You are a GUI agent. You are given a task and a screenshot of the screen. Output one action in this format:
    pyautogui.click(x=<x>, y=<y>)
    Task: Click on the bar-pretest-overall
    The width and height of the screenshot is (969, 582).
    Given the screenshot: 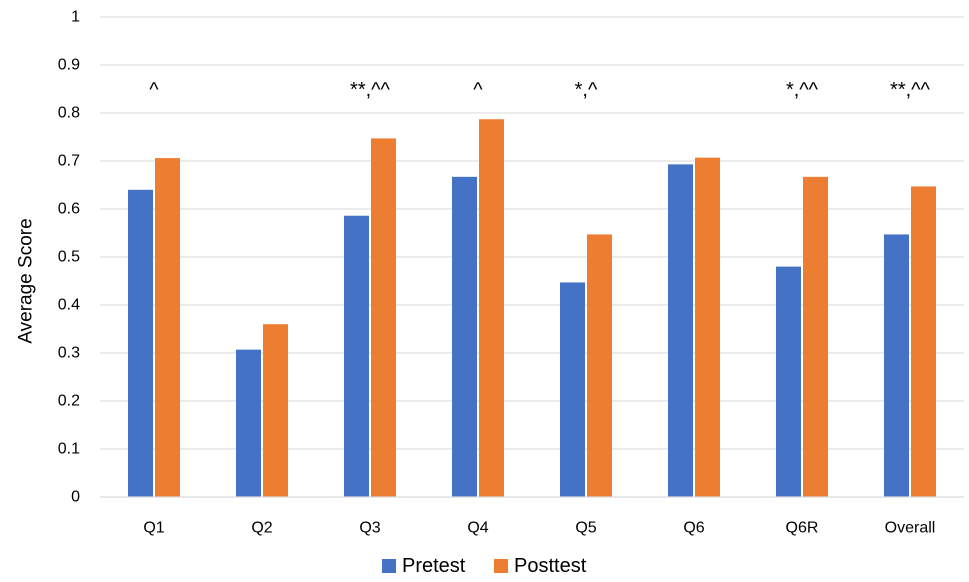 What is the action you would take?
    pyautogui.click(x=896, y=365)
    